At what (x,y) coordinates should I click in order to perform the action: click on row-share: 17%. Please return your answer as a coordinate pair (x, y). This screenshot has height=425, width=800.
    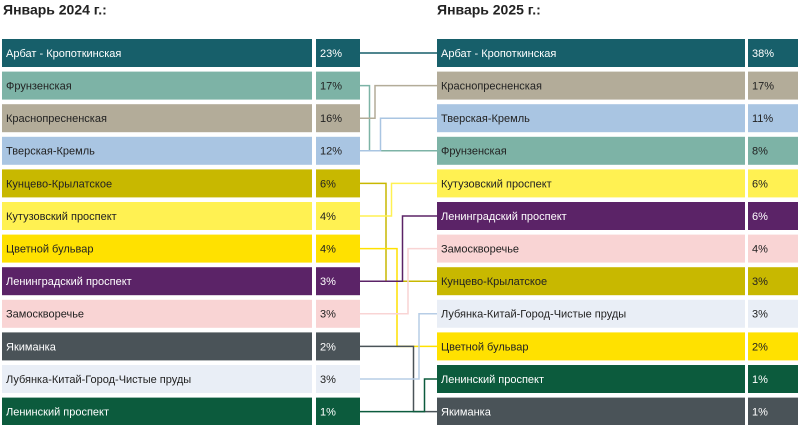
    Looking at the image, I should click on (763, 87).